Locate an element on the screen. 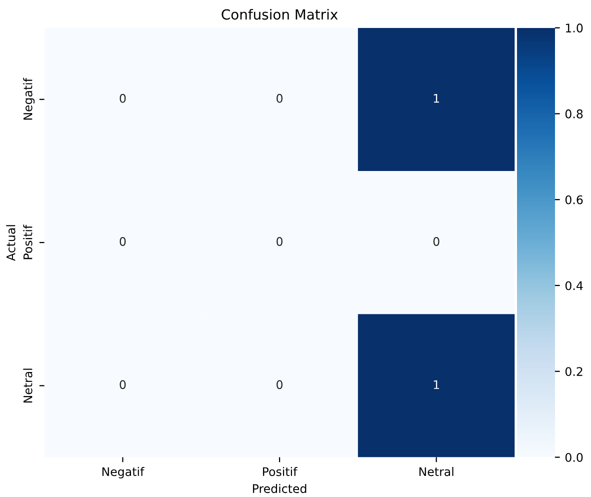  y-tick-label: Positif is located at coordinates (27, 242).